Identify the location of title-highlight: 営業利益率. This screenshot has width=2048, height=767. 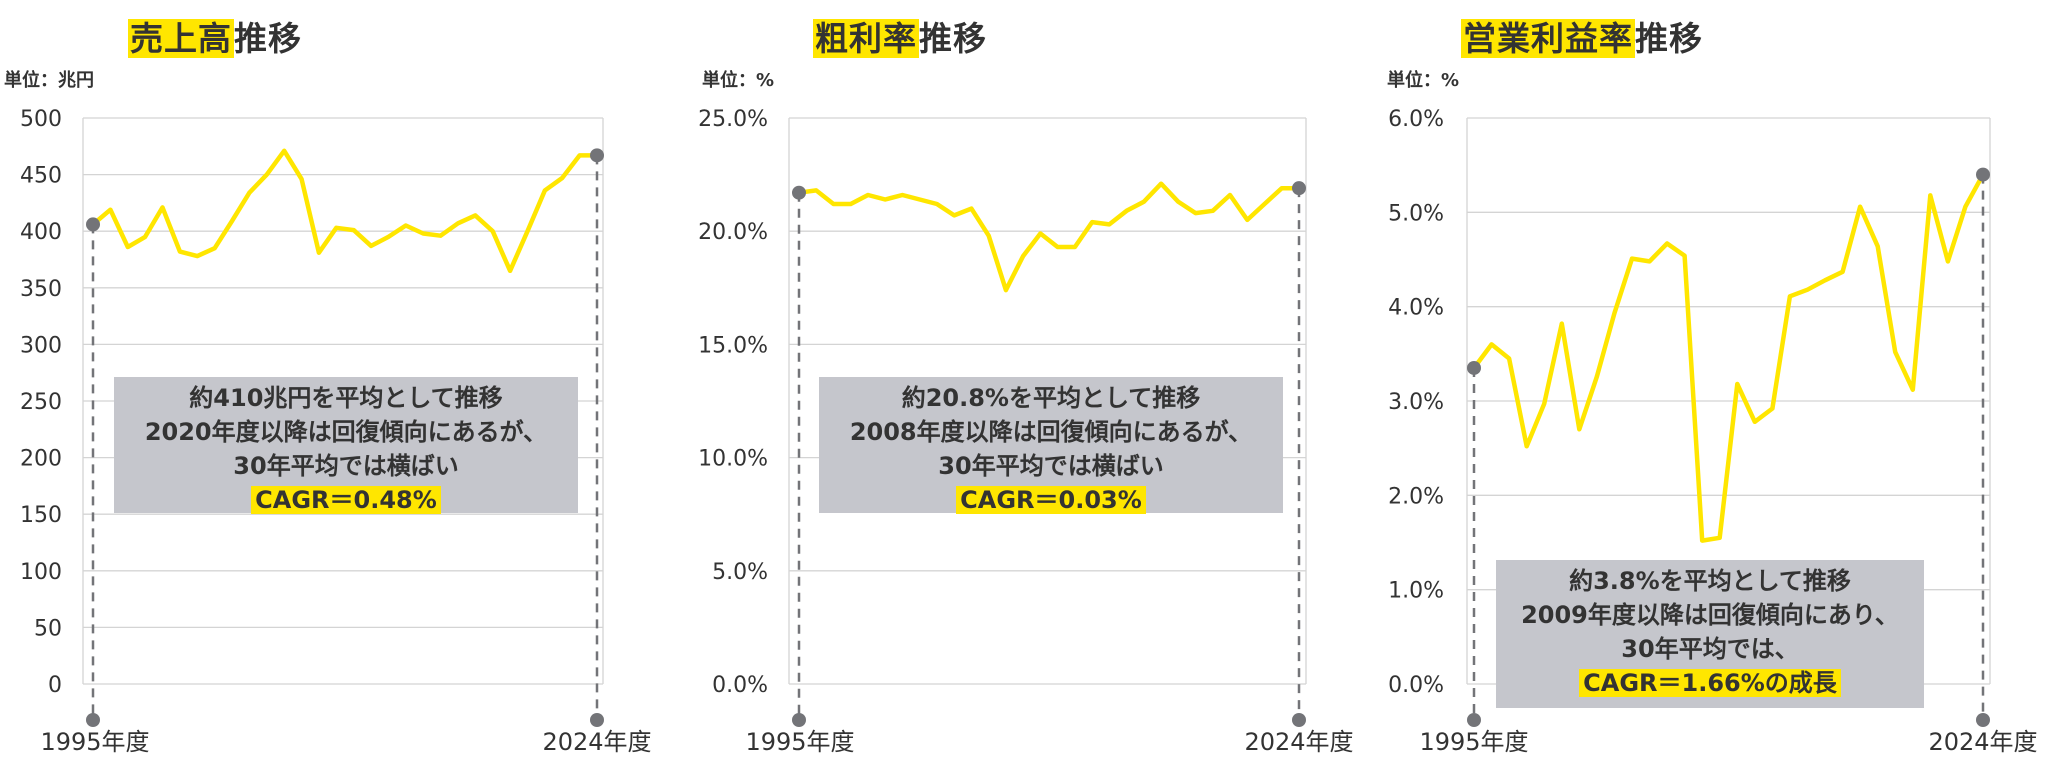
(1548, 38).